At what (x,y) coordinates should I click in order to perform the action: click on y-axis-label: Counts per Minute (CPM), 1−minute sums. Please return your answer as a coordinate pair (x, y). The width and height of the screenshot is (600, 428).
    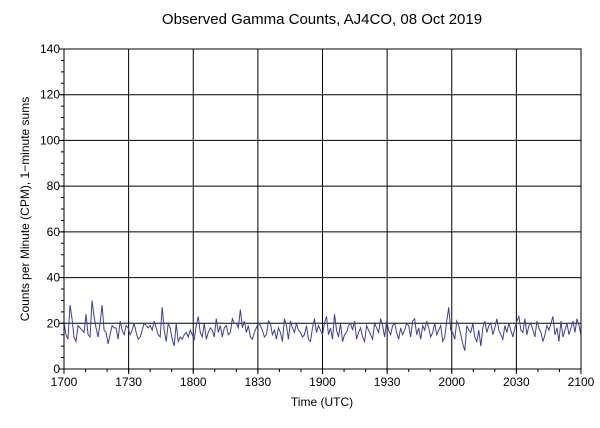
    Looking at the image, I should click on (25, 209).